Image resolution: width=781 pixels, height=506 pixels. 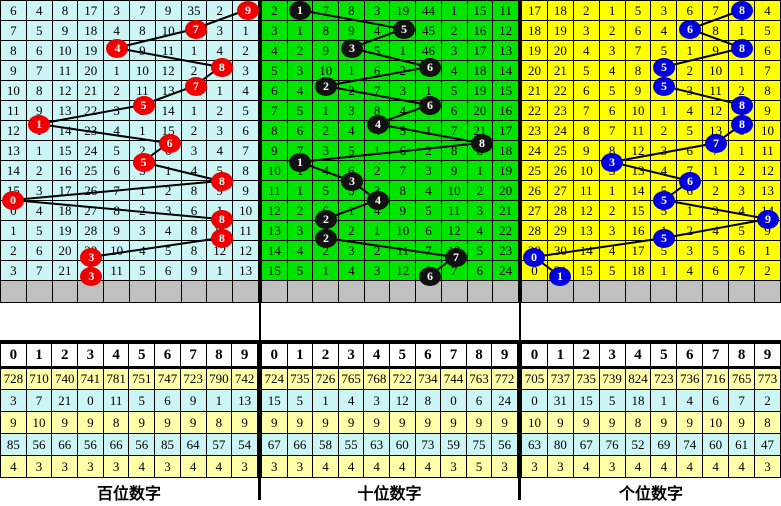 What do you see at coordinates (91, 210) in the screenshot?
I see `grid-cell: 27` at bounding box center [91, 210].